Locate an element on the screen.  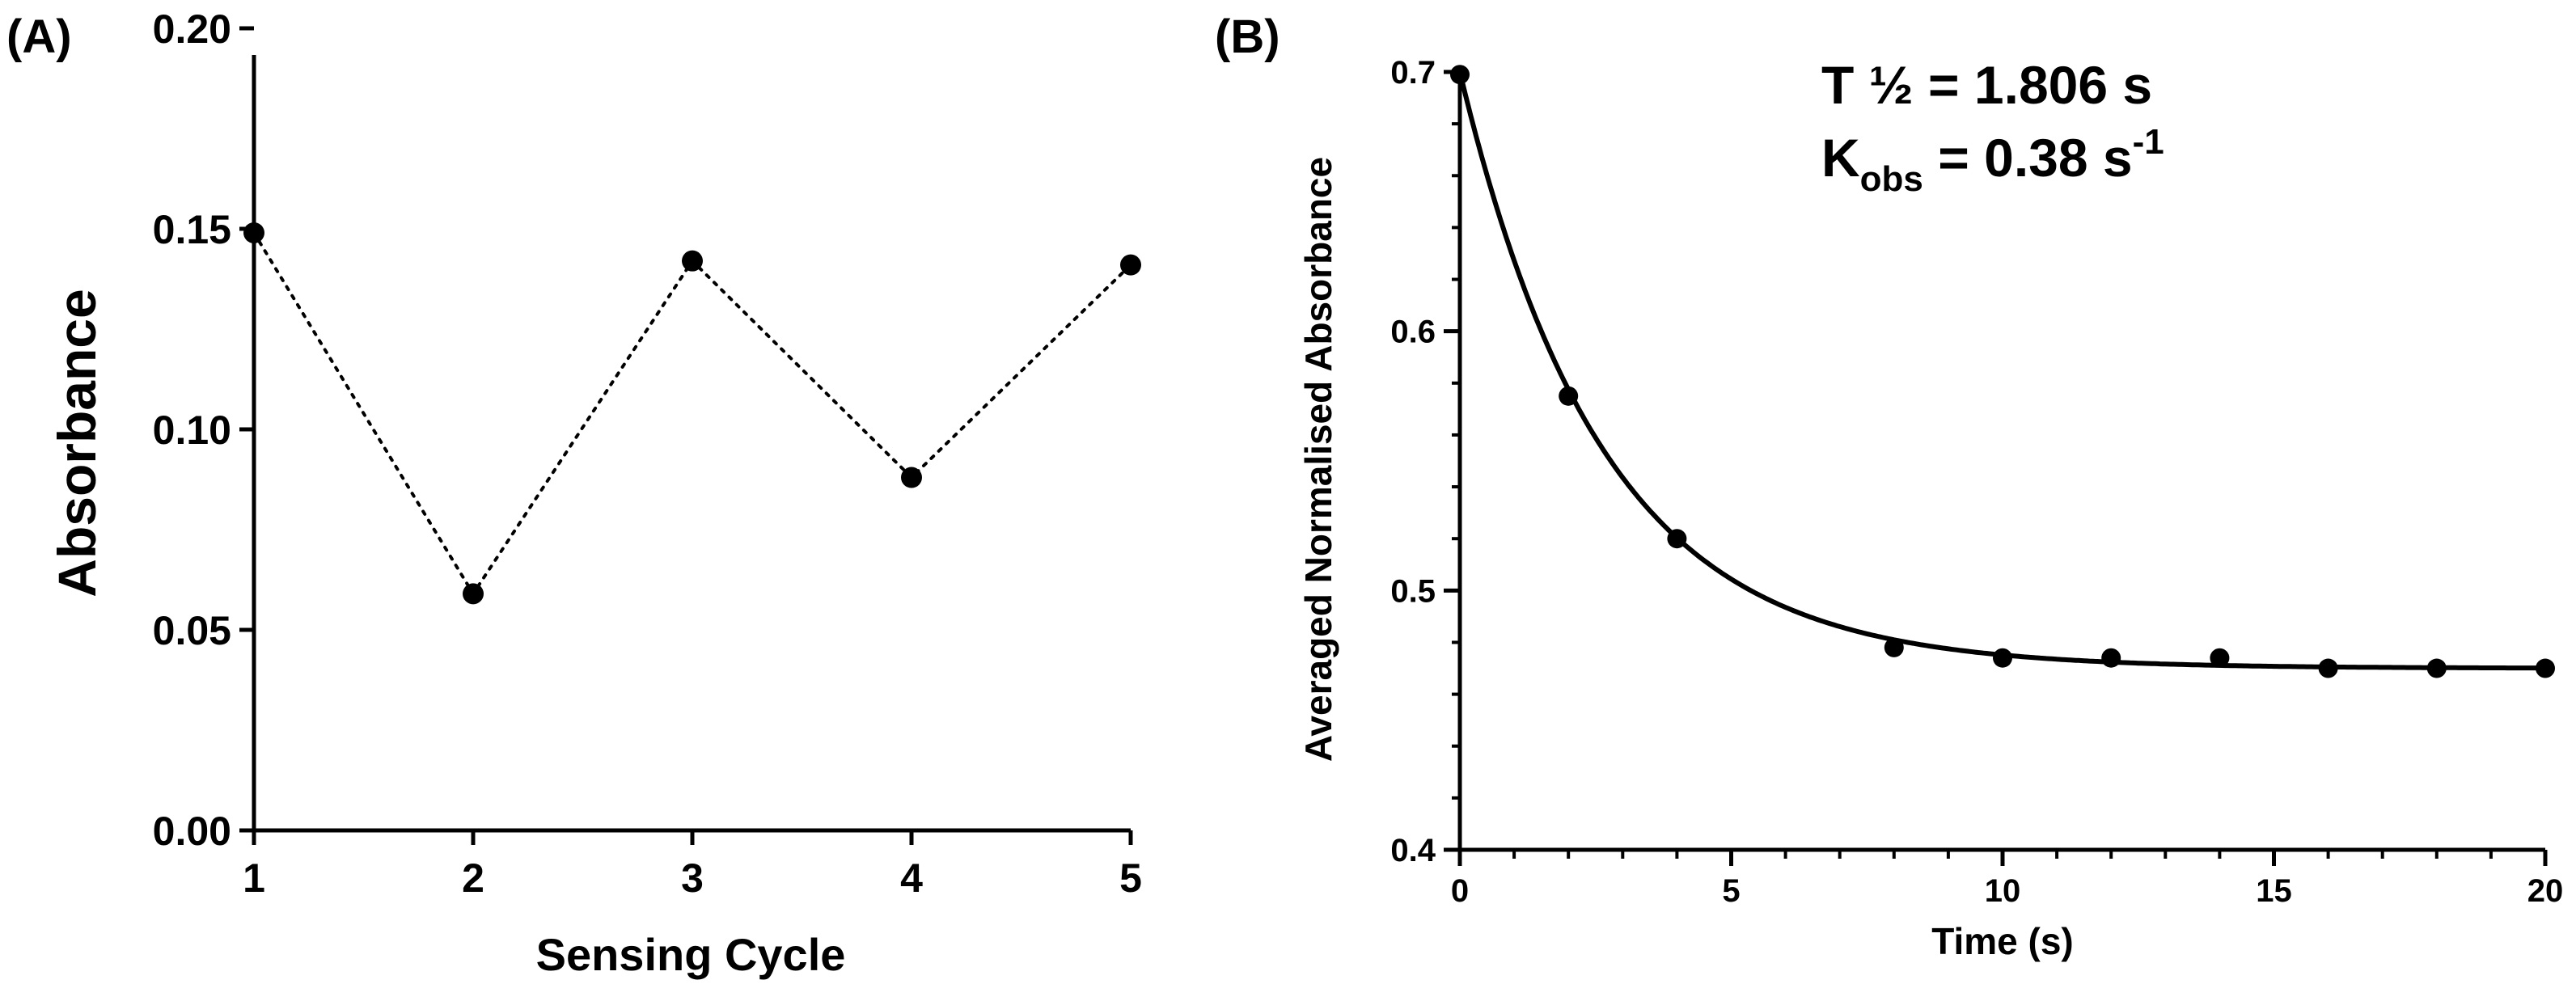
panel-b-y-tick-label: 0.5 is located at coordinates (1413, 591).